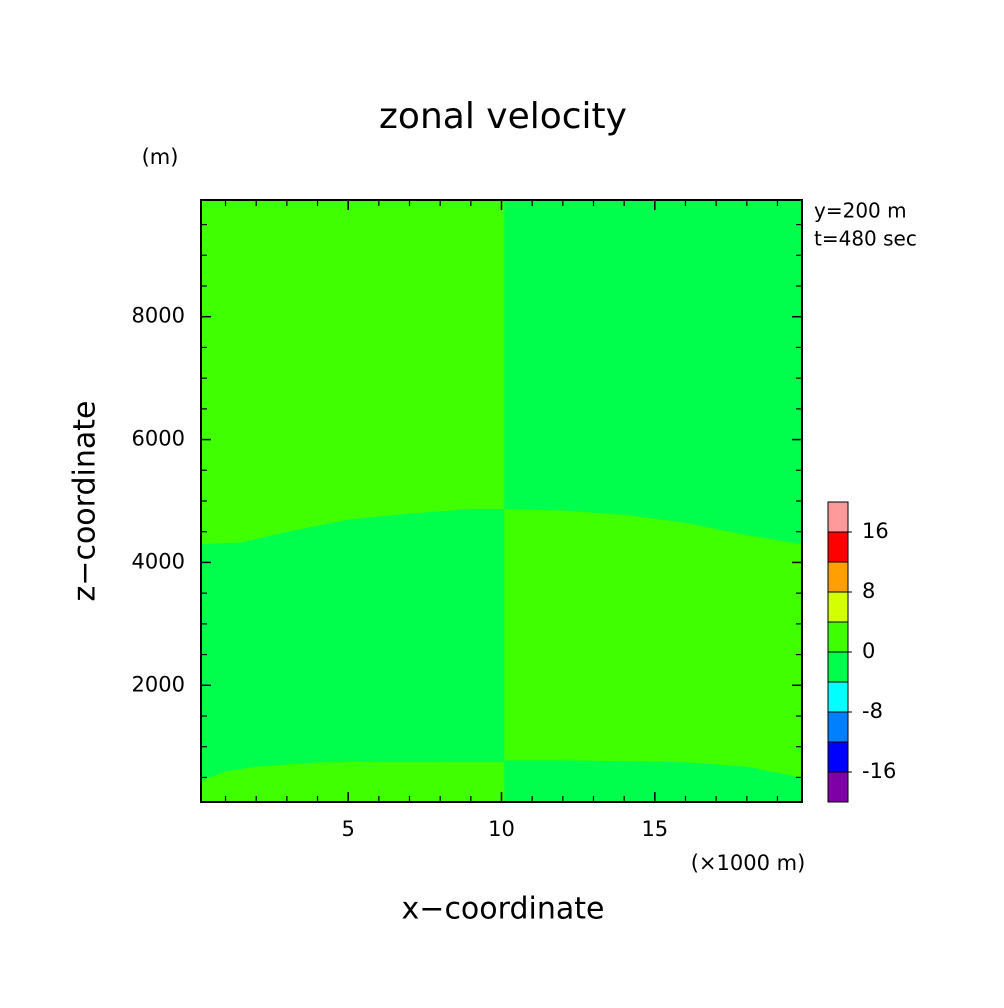  Describe the element at coordinates (868, 591) in the screenshot. I see `colorbar-label: 8` at that location.